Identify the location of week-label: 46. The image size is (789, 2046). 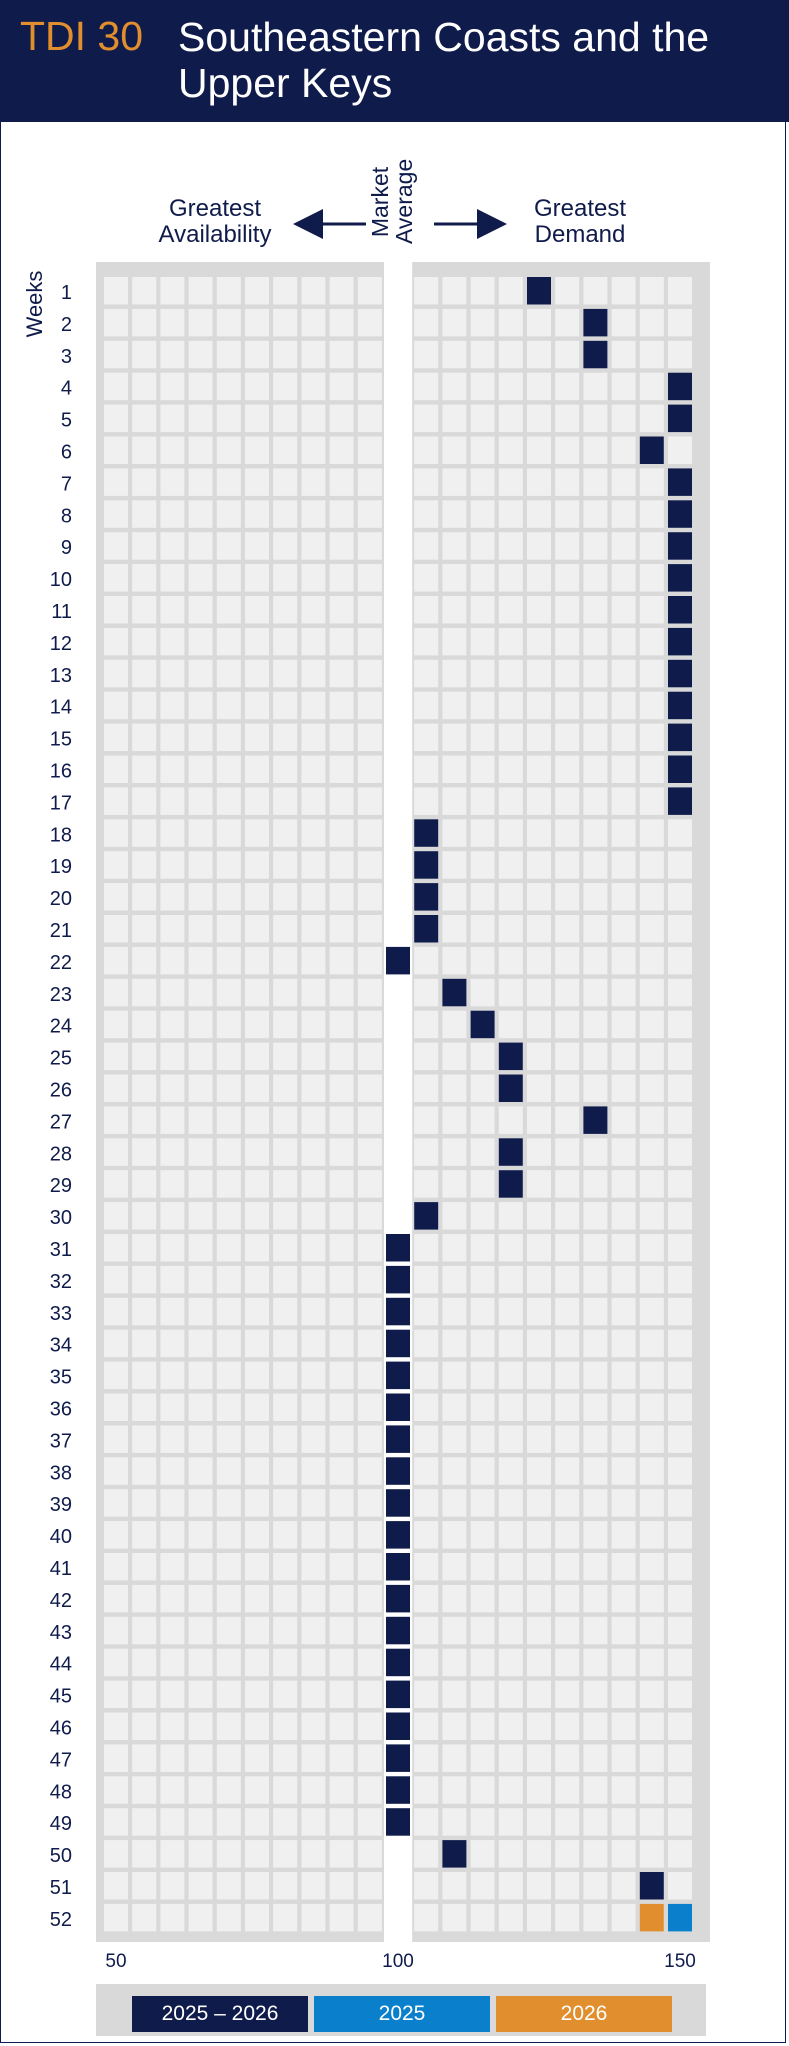
(61, 1729).